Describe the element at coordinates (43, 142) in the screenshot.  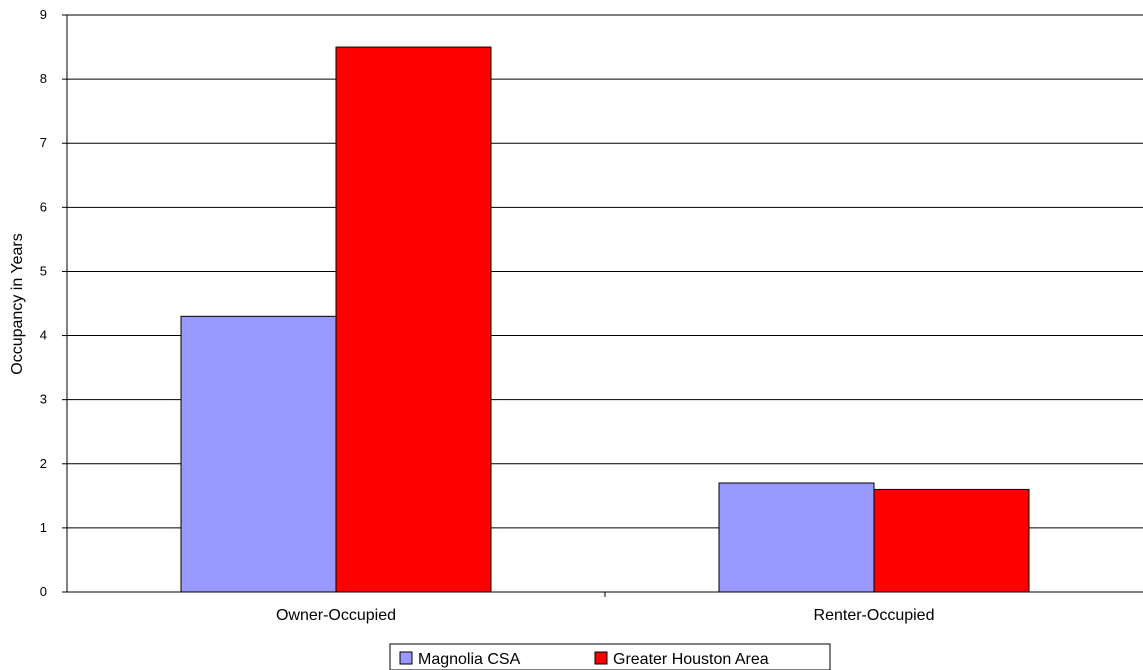
I see `y-tick-label: 7` at that location.